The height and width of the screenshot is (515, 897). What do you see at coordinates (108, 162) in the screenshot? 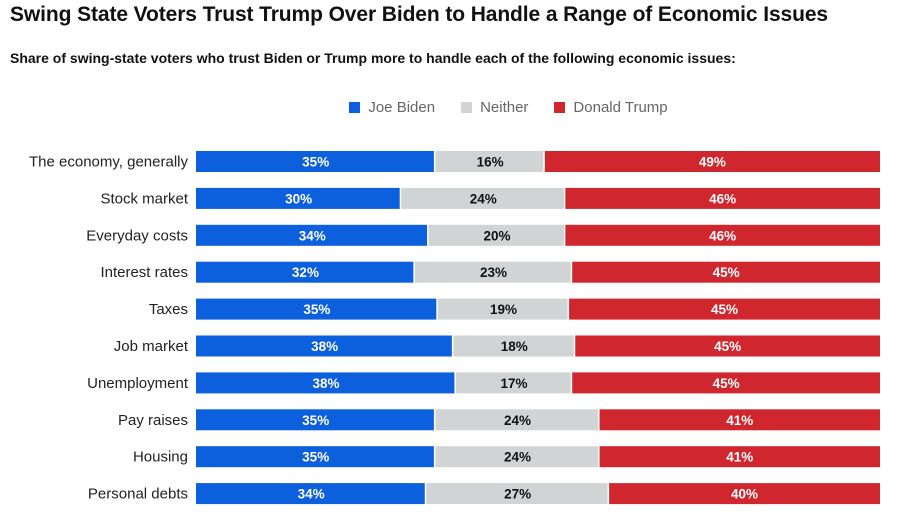
I see `category-label: The economy, generally` at bounding box center [108, 162].